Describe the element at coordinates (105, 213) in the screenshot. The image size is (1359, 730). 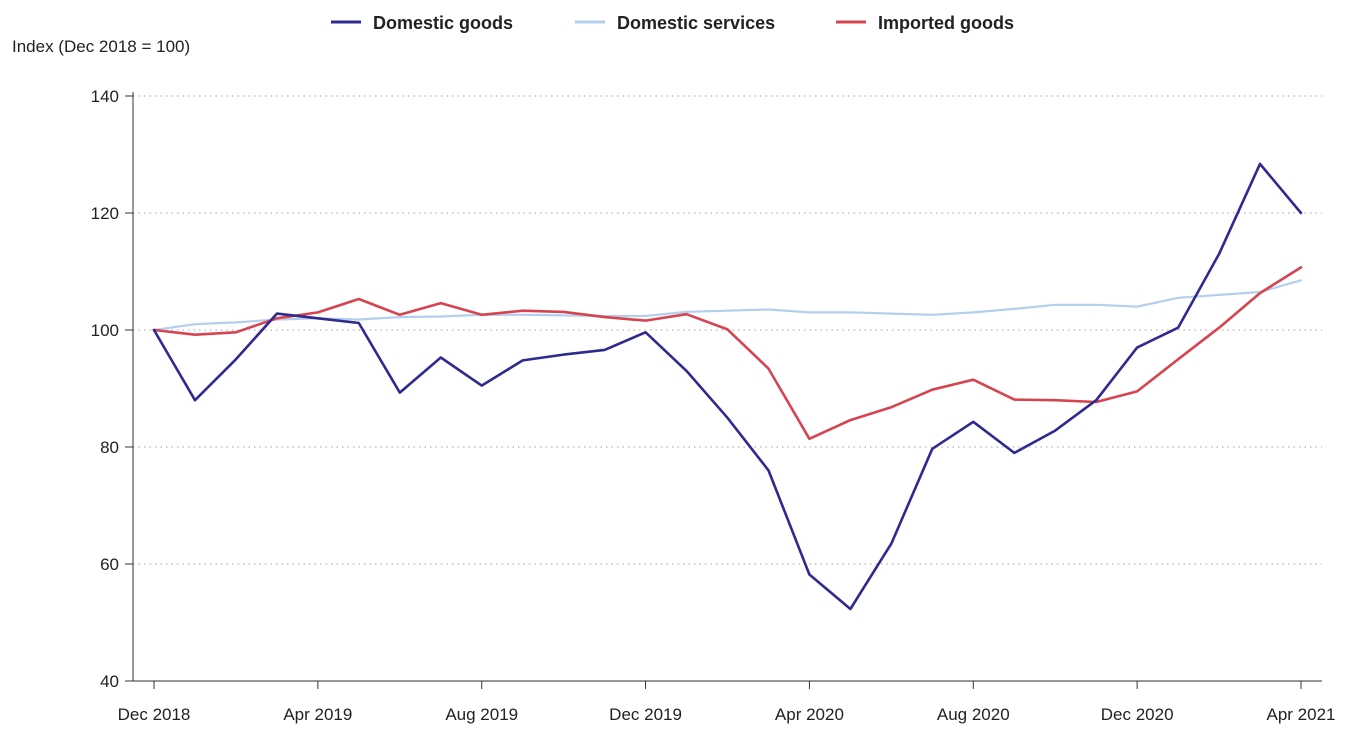
I see `y-tick-label: 120` at that location.